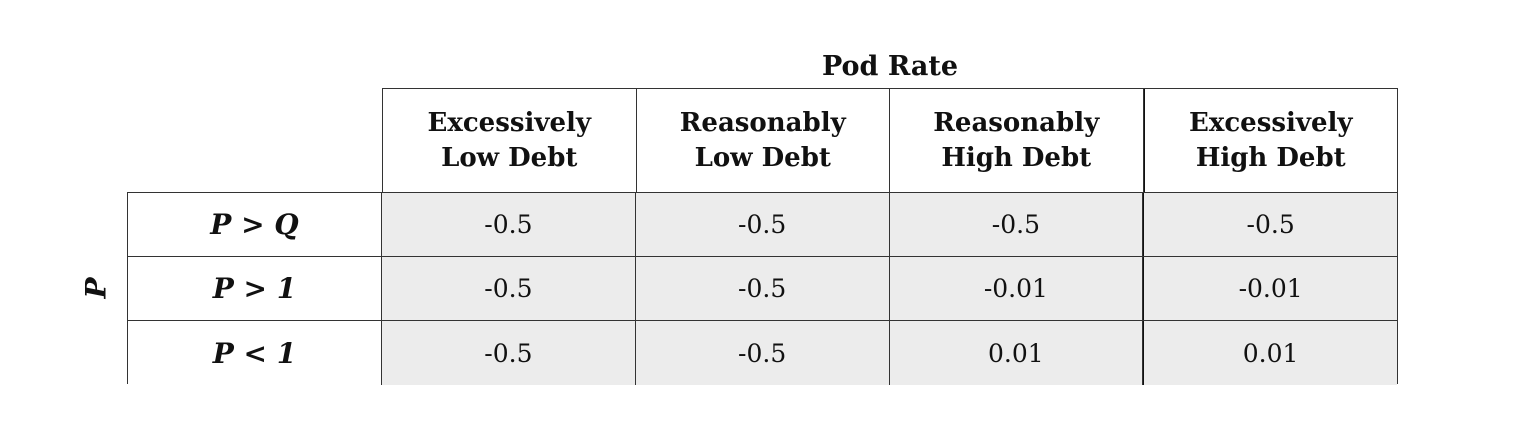 This screenshot has height=432, width=1522. I want to click on table-row: P > 1 -0.5 -0.5 -0.01 -0.01, so click(762, 289).